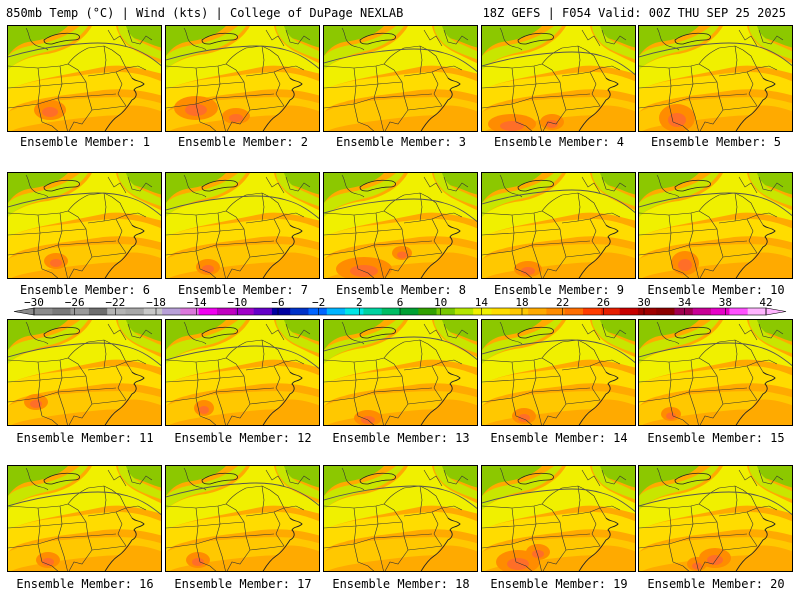 The image size is (800, 600). Describe the element at coordinates (765, 302) in the screenshot. I see `colorbar-tick-label: 42` at that location.